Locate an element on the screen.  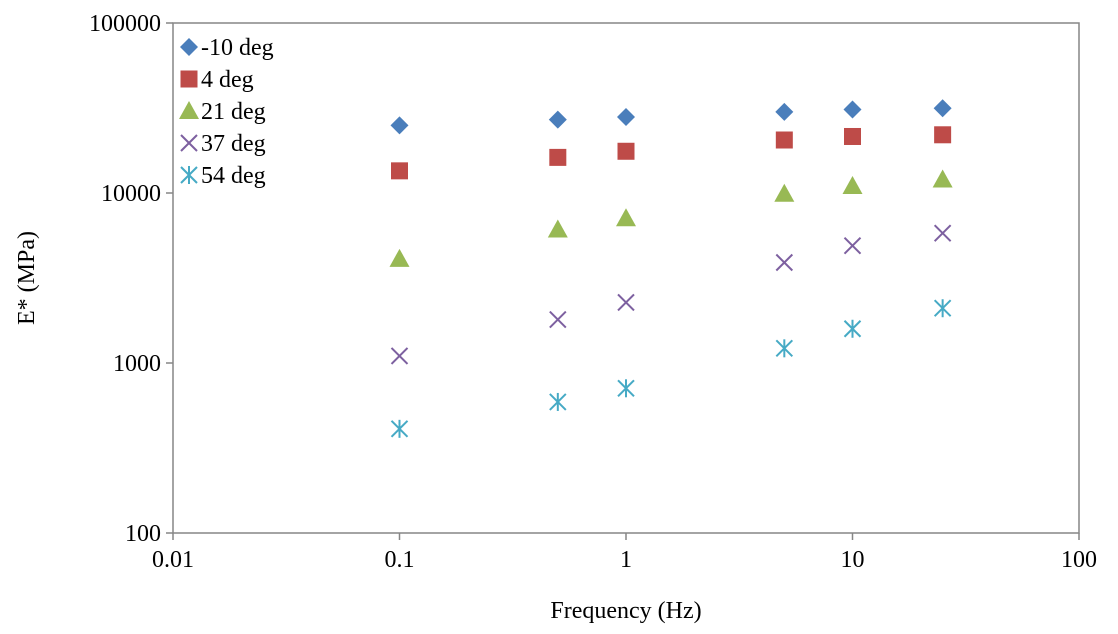
x-tick-label: 0.01 is located at coordinates (173, 560).